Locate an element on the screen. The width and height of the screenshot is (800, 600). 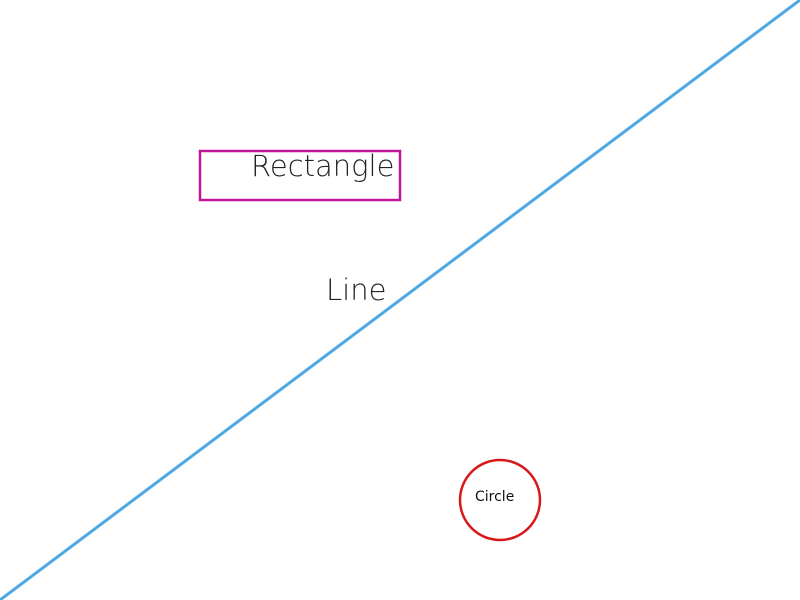
rectangle-shape is located at coordinates (300, 175).